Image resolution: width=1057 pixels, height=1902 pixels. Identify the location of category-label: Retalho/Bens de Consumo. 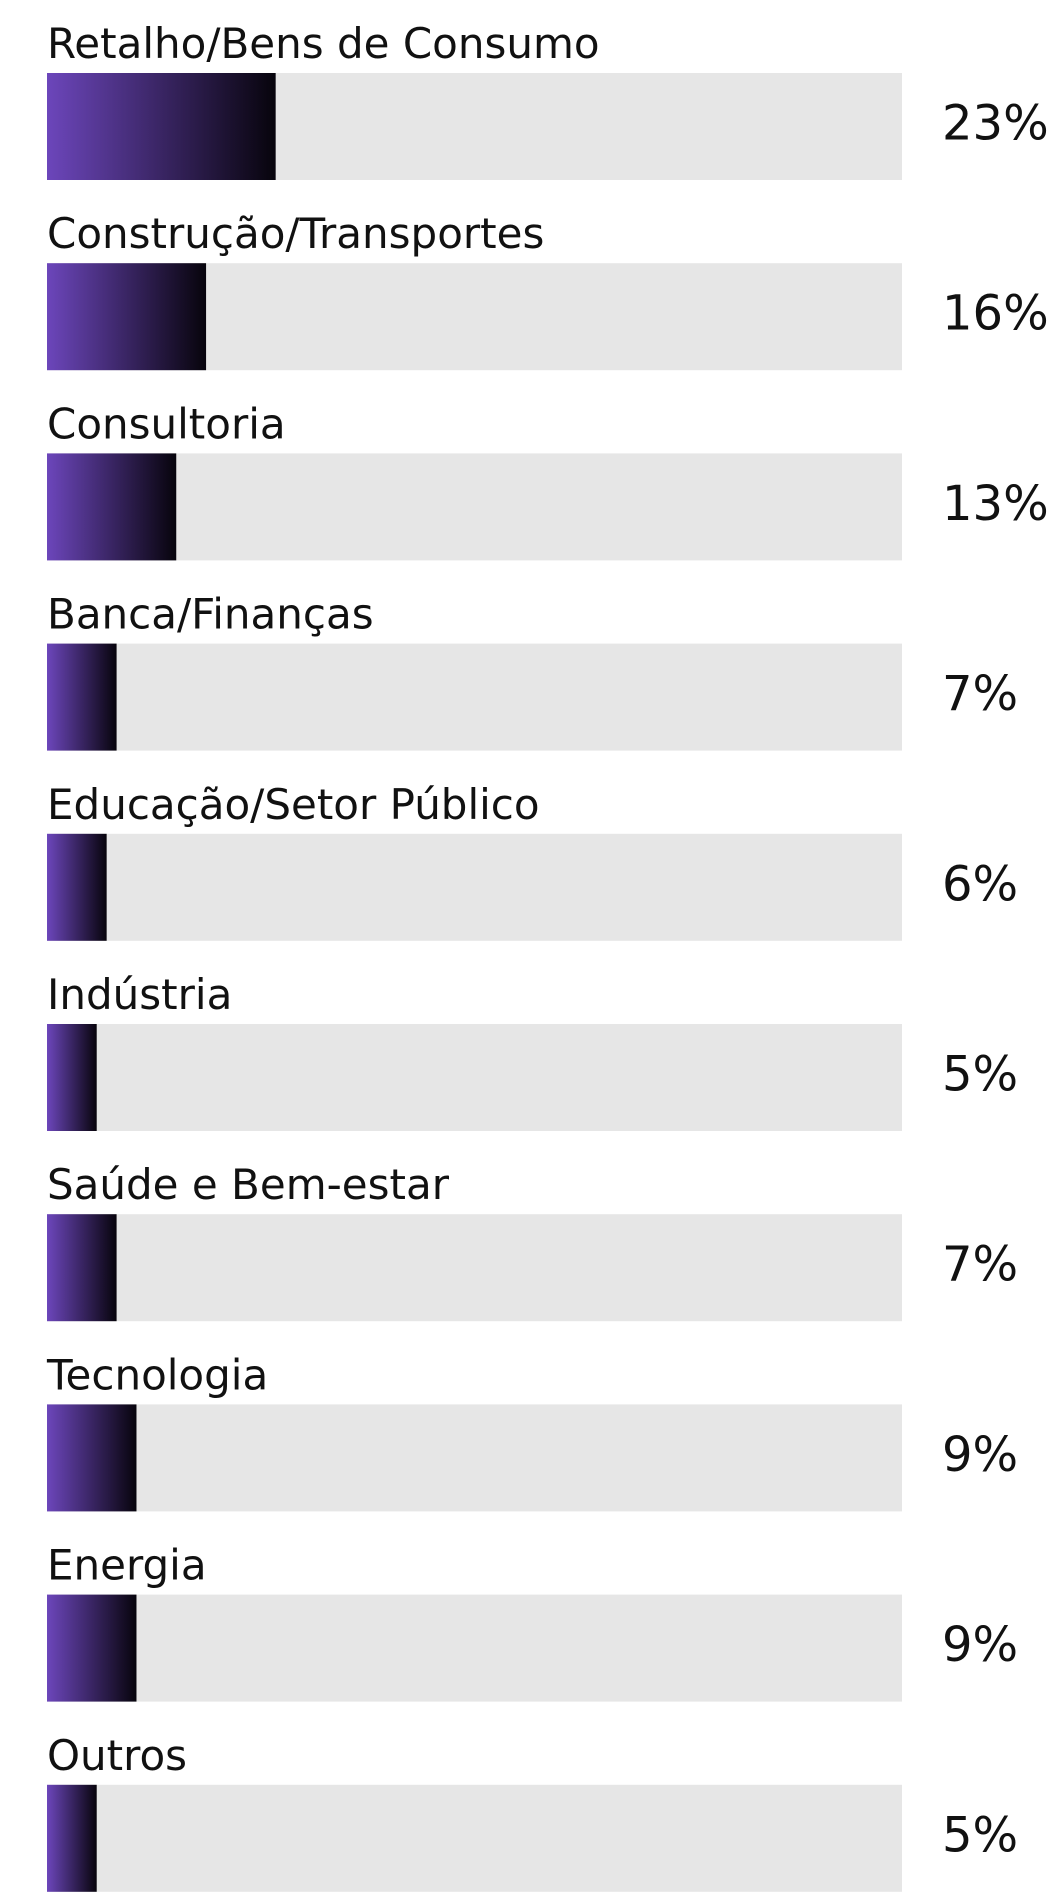
(323, 43).